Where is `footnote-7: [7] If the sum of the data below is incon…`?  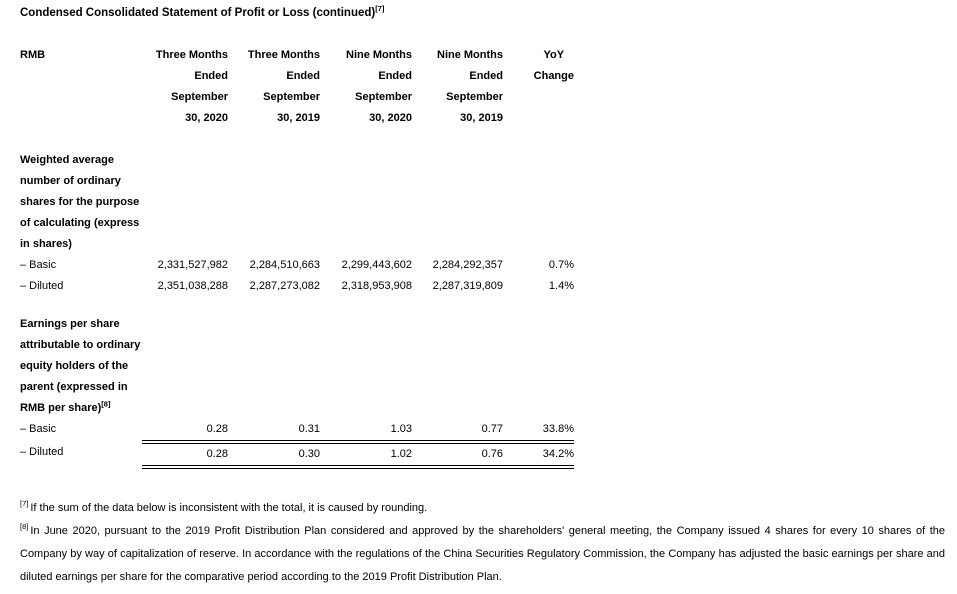 footnote-7: [7] If the sum of the data below is incon… is located at coordinates (482, 508).